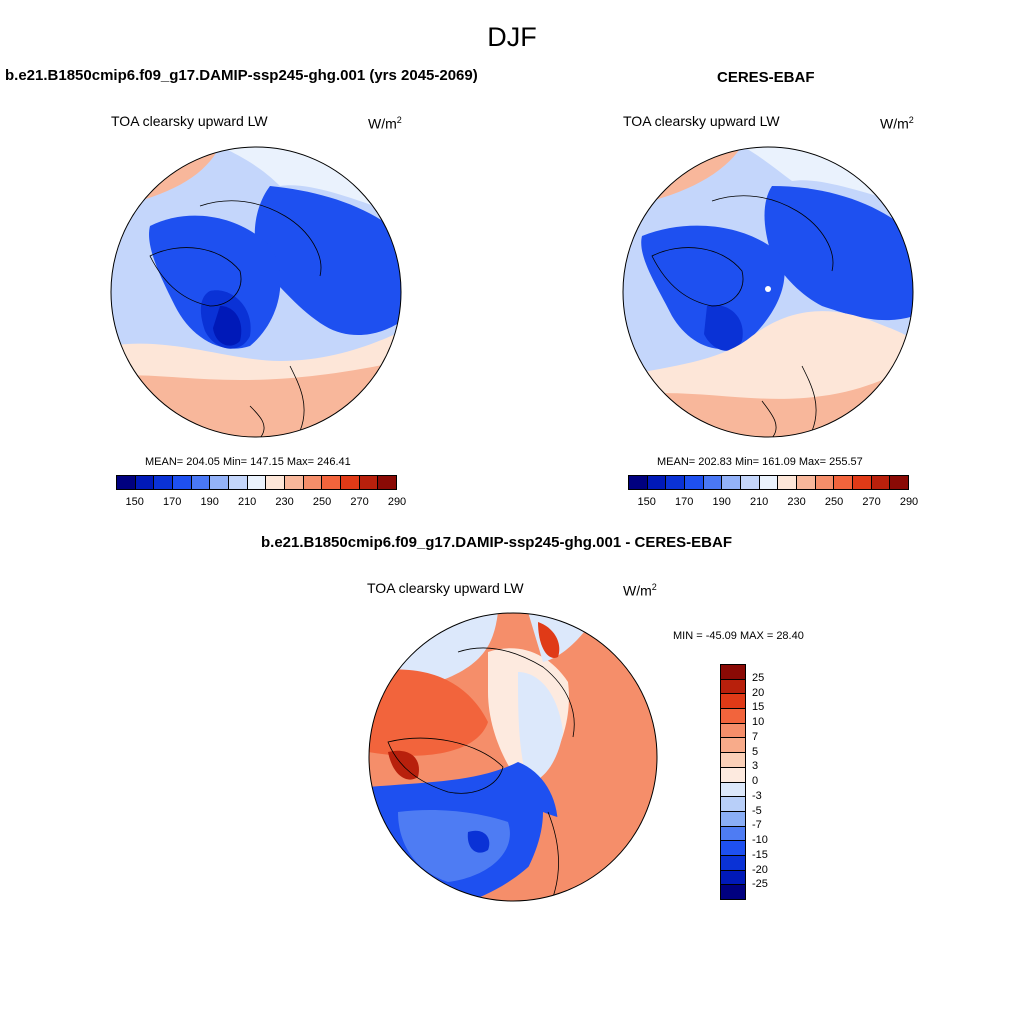 The width and height of the screenshot is (1024, 1024). I want to click on colorbar-tick-label: 25, so click(758, 677).